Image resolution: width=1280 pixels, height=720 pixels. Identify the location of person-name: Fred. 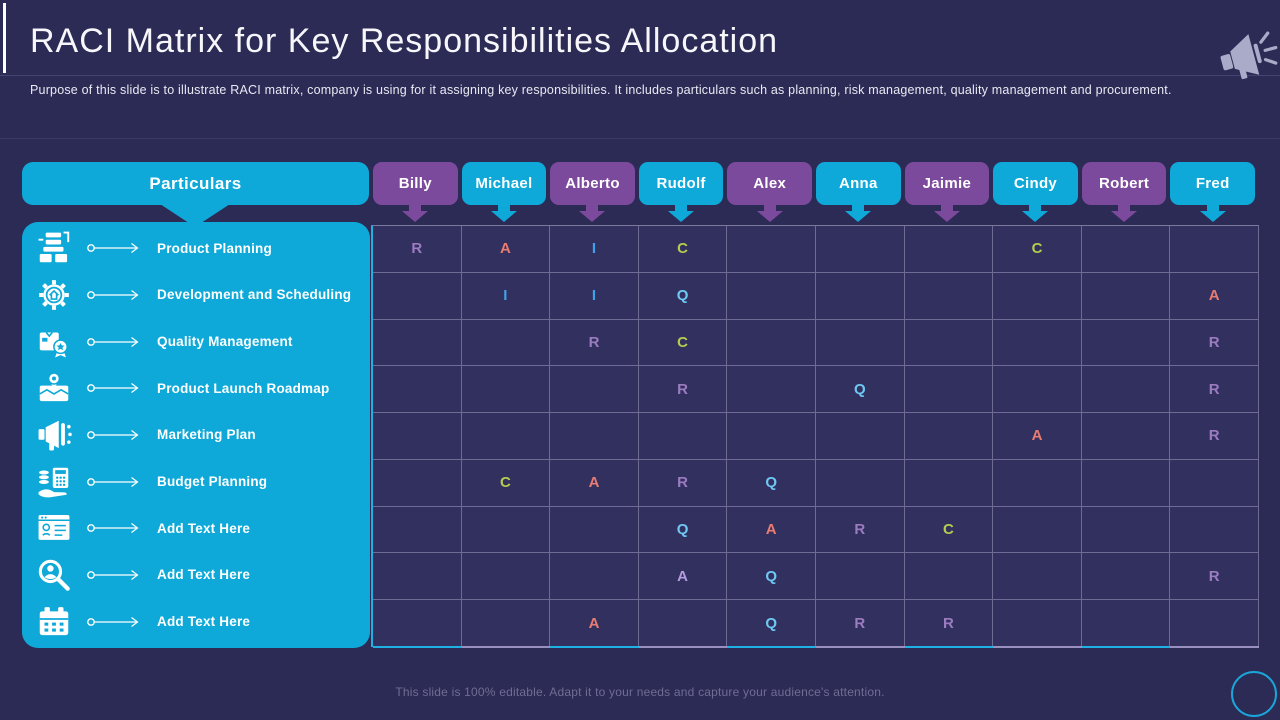
(1212, 183).